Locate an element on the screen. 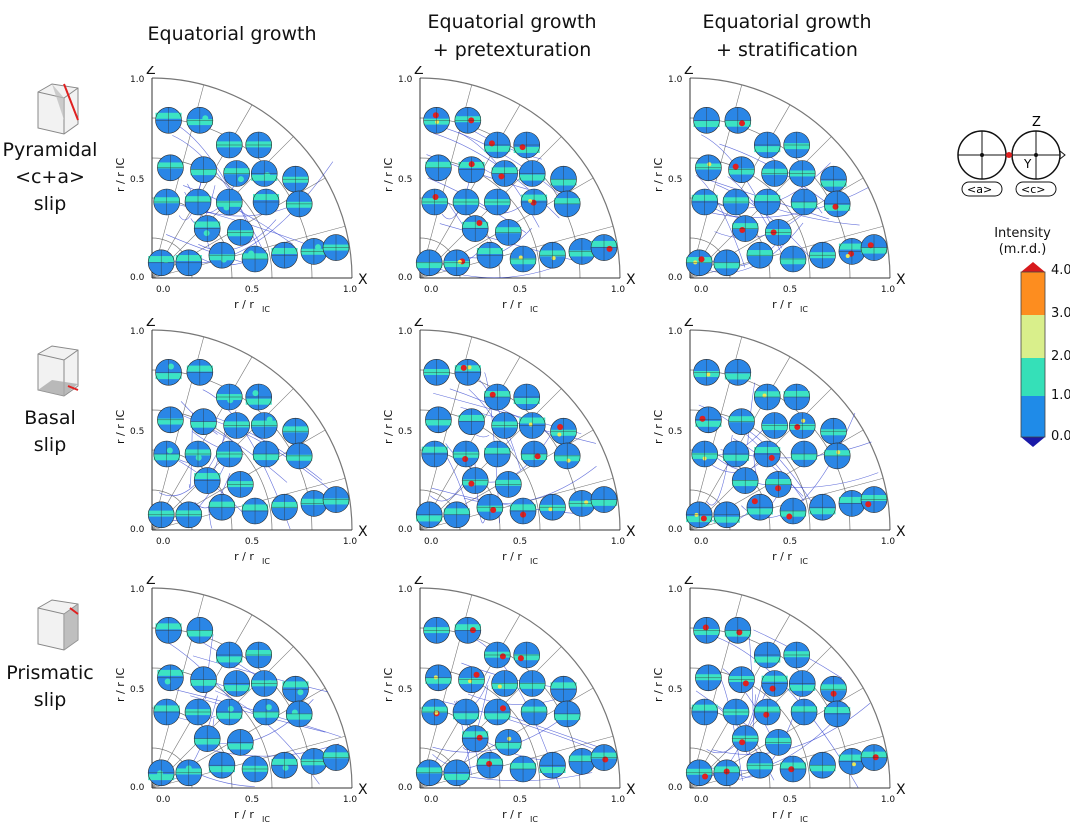 The height and width of the screenshot is (836, 1070). x-axis-title: r / r is located at coordinates (512, 814).